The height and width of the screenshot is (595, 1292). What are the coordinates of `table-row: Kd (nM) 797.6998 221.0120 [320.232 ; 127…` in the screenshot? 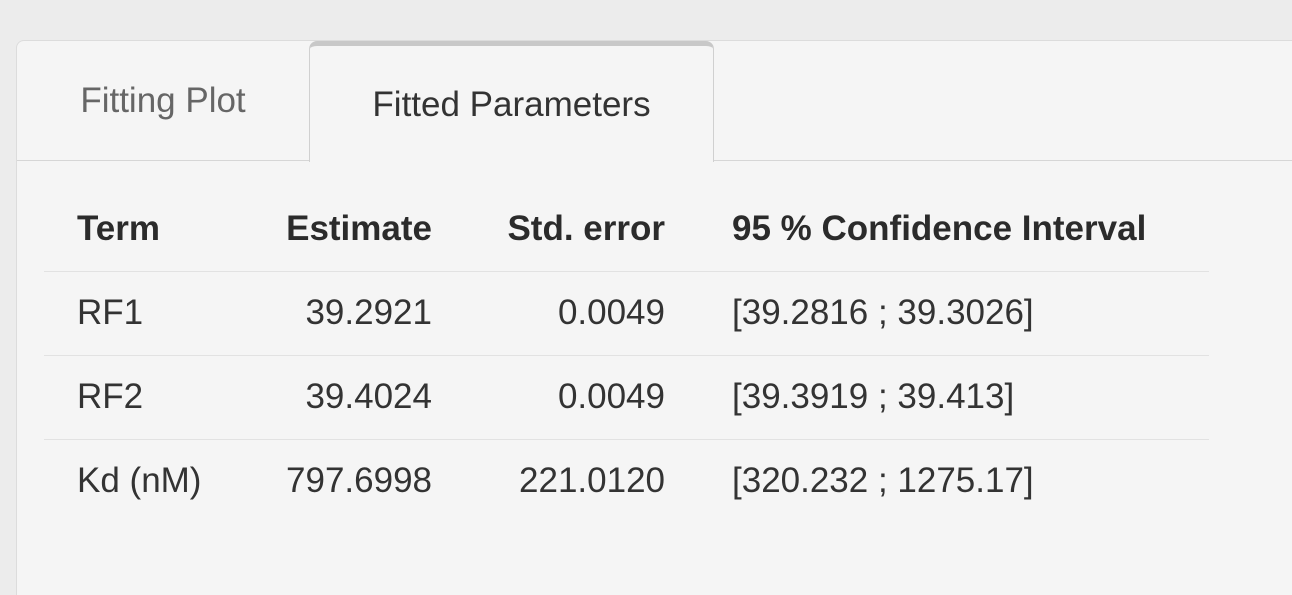 It's located at (626, 480).